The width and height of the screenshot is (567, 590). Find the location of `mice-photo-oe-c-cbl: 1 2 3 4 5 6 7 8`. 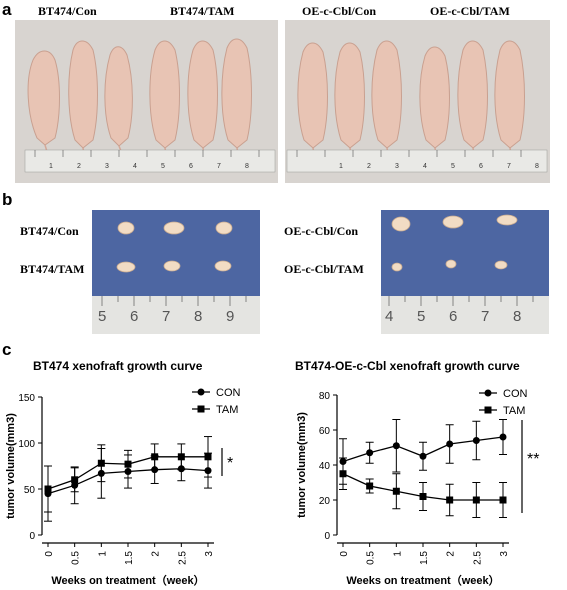

mice-photo-oe-c-cbl: 1 2 3 4 5 6 7 8 is located at coordinates (417, 101).